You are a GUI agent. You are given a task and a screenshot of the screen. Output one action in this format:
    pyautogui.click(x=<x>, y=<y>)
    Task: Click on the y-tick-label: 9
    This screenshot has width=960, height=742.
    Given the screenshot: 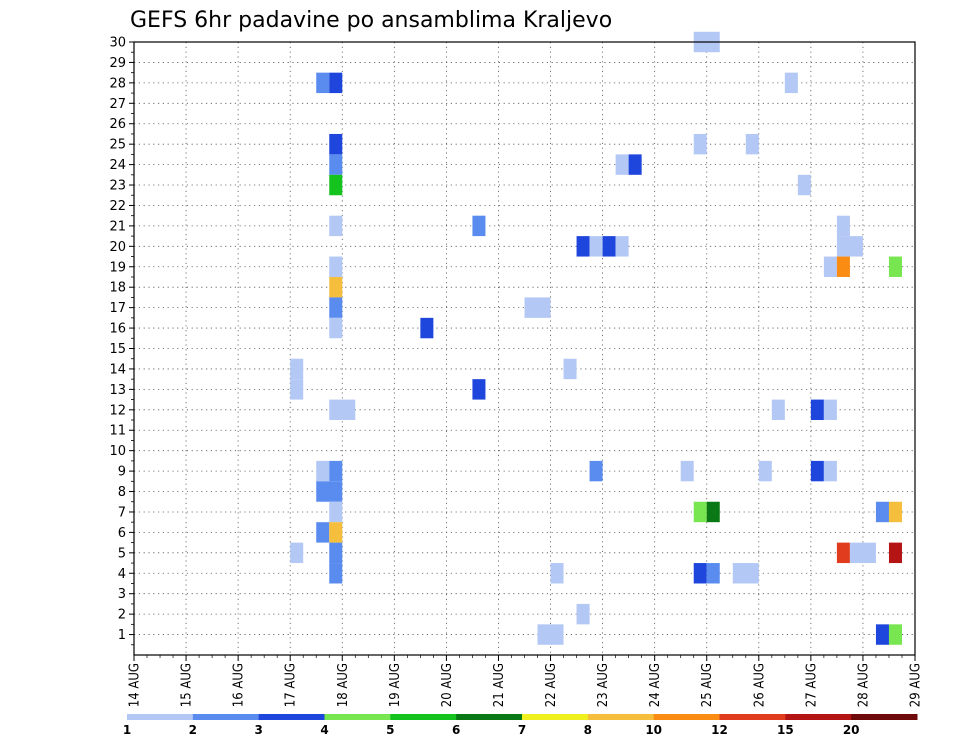 What is the action you would take?
    pyautogui.click(x=122, y=472)
    